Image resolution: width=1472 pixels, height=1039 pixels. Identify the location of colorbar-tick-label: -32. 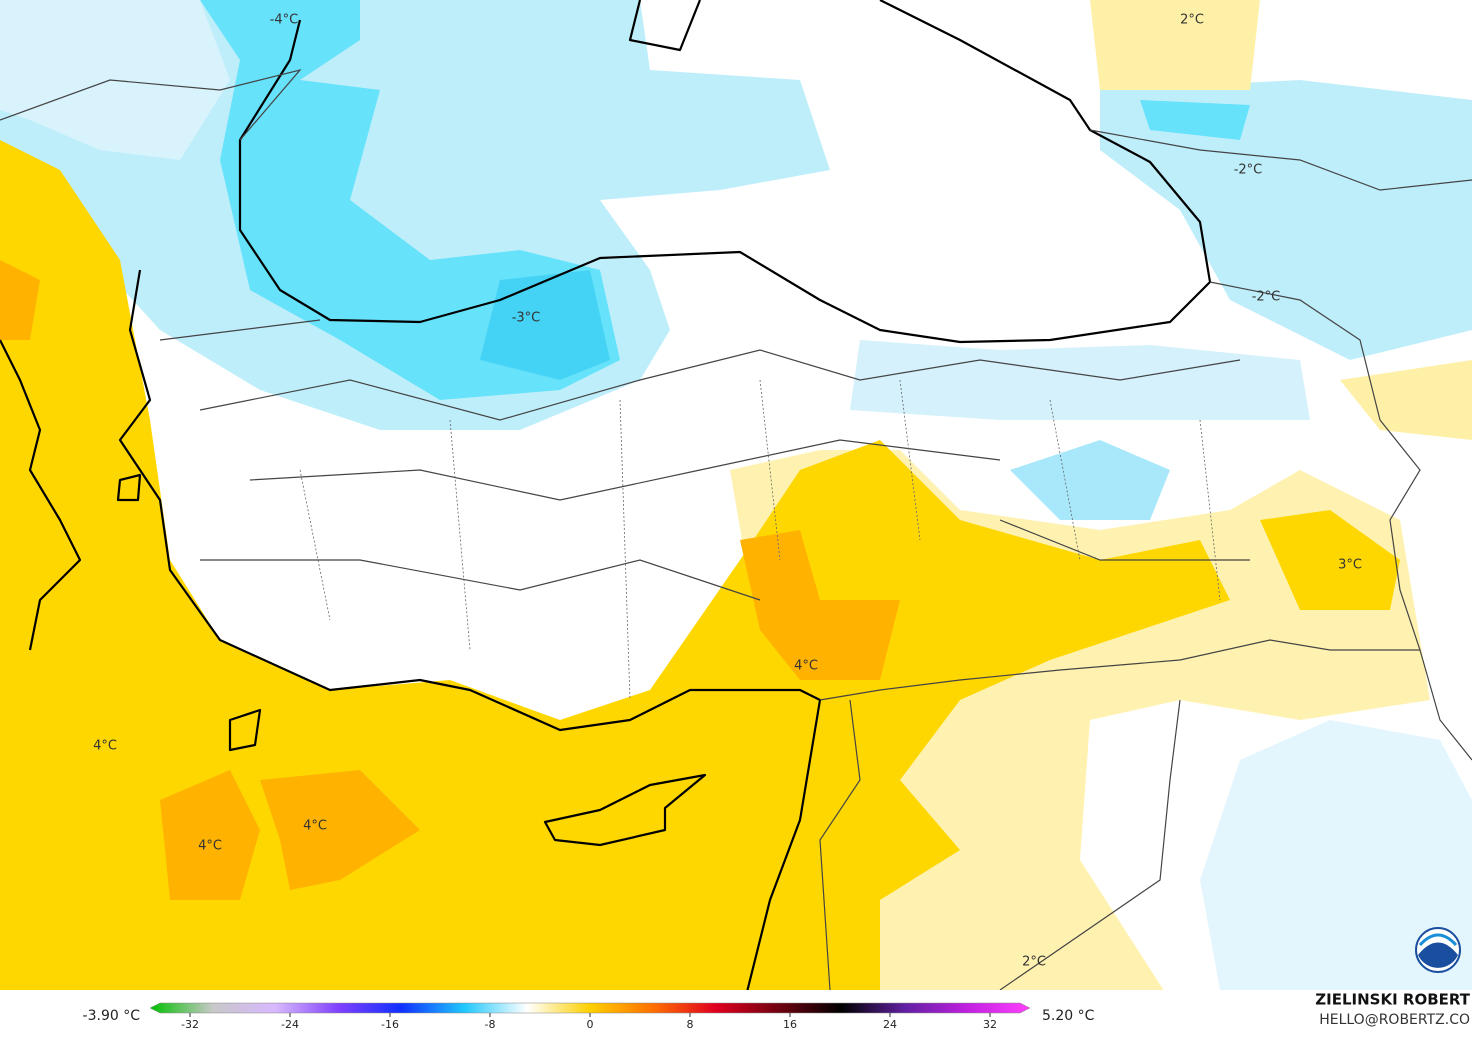
(190, 1024).